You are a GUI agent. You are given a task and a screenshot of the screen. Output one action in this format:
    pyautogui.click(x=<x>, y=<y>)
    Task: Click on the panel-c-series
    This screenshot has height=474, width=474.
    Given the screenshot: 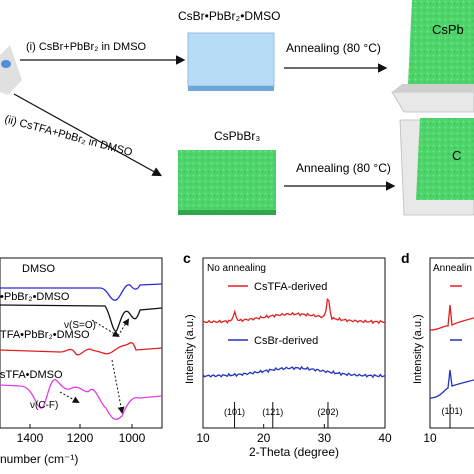 What is the action you would take?
    pyautogui.click(x=294, y=338)
    